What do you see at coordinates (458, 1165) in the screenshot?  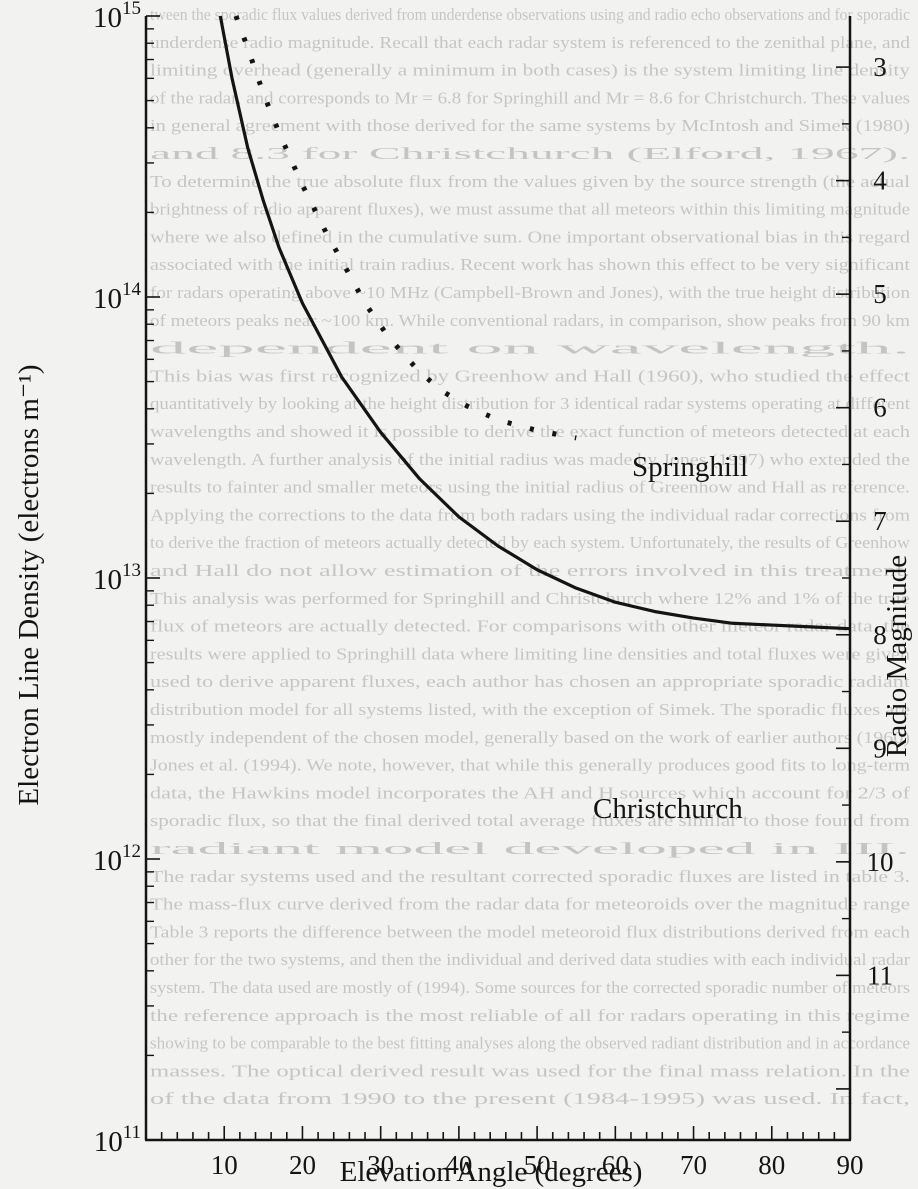 I see `x-tick-label: 40` at bounding box center [458, 1165].